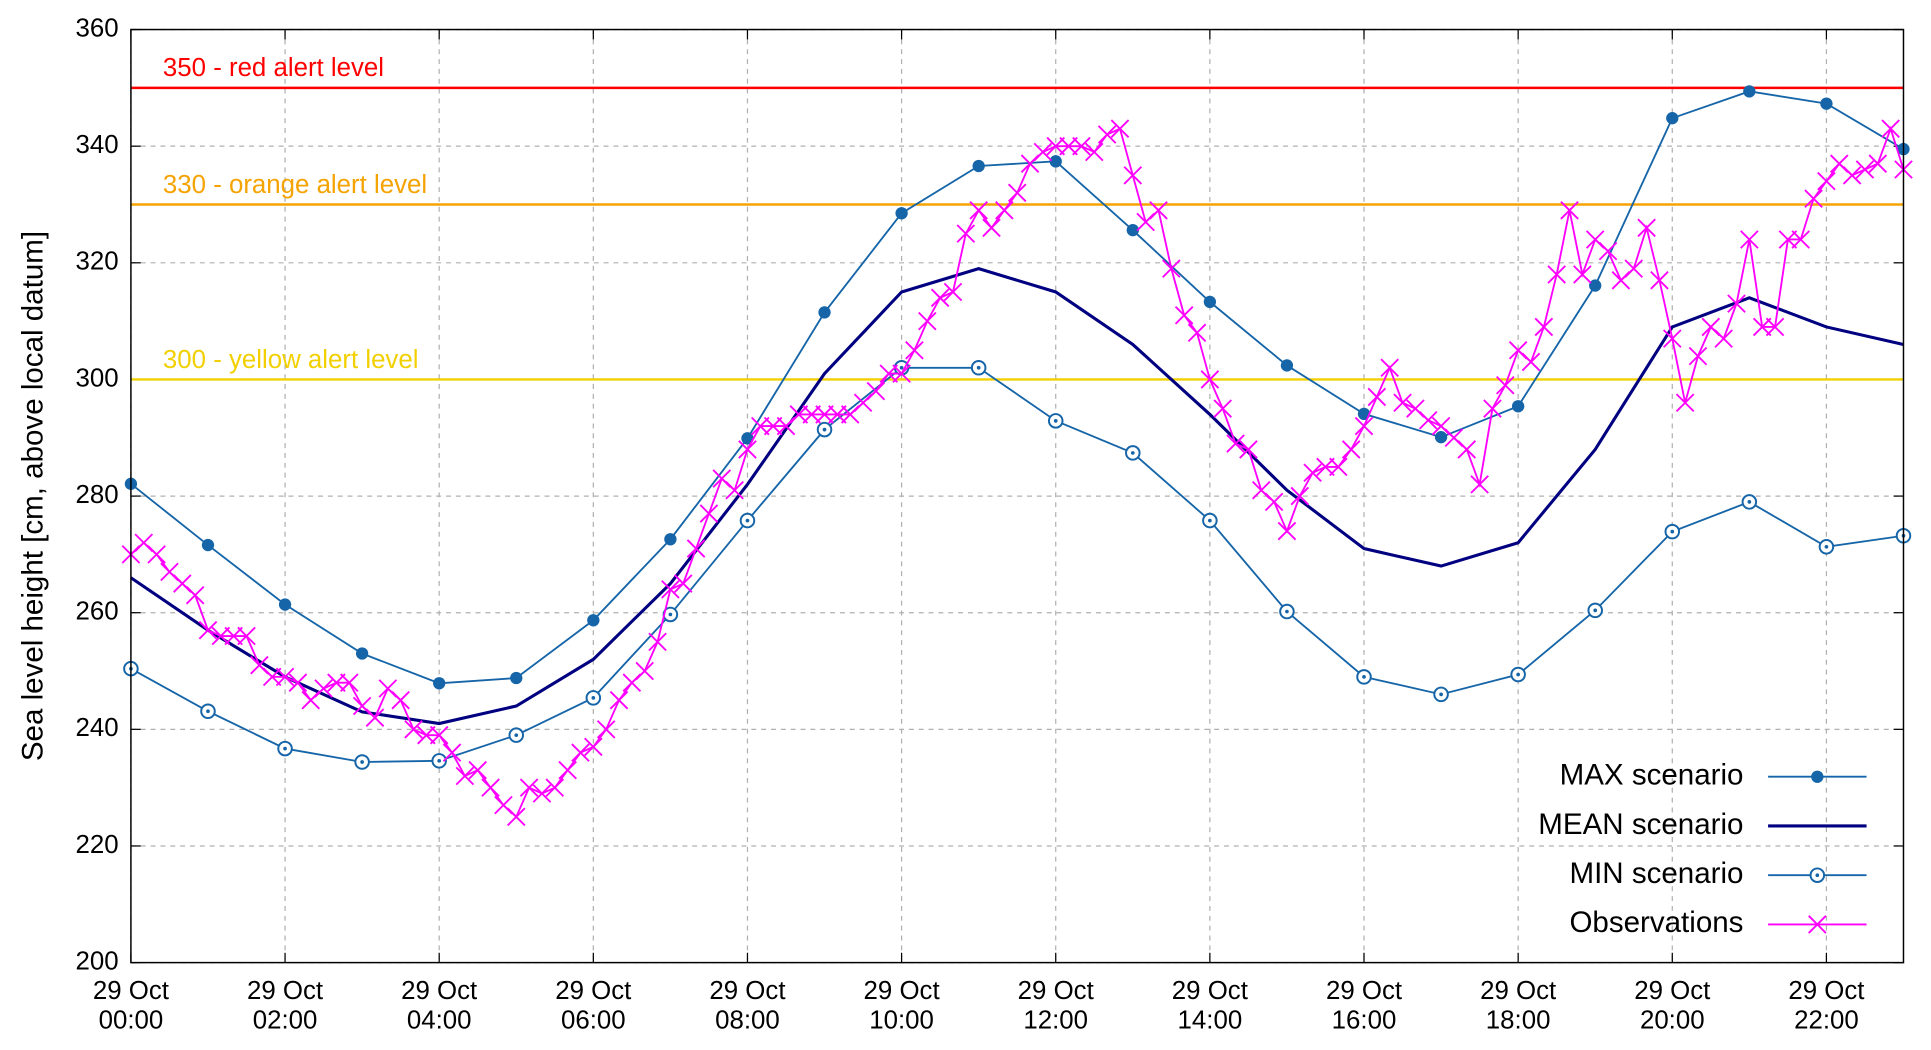  Describe the element at coordinates (131, 1021) in the screenshot. I see `x-tick-label: 00:00` at that location.